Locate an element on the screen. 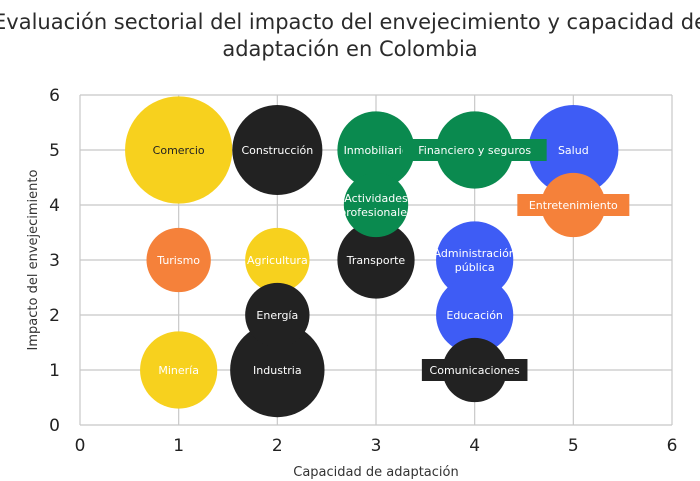  y-axis-label: Impacto del envejecimiento is located at coordinates (33, 260).